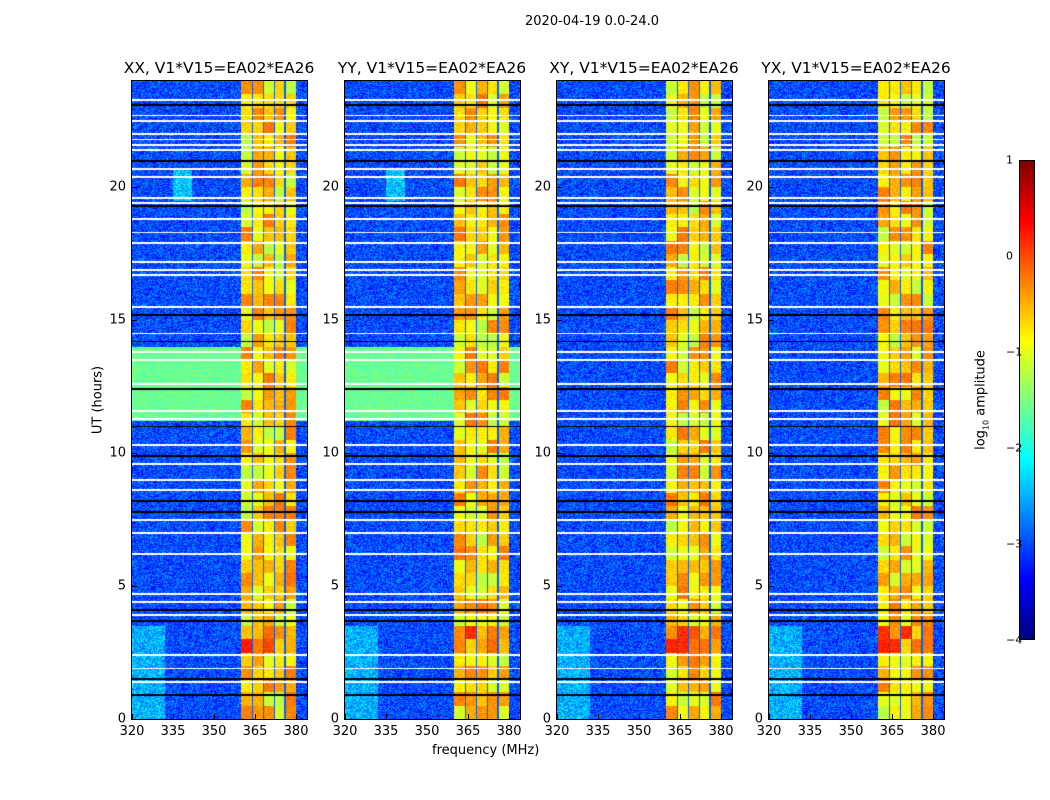 The width and height of the screenshot is (1050, 800). Describe the element at coordinates (219, 68) in the screenshot. I see `panel-title: XX, V1*V15=EA02*EA26` at that location.